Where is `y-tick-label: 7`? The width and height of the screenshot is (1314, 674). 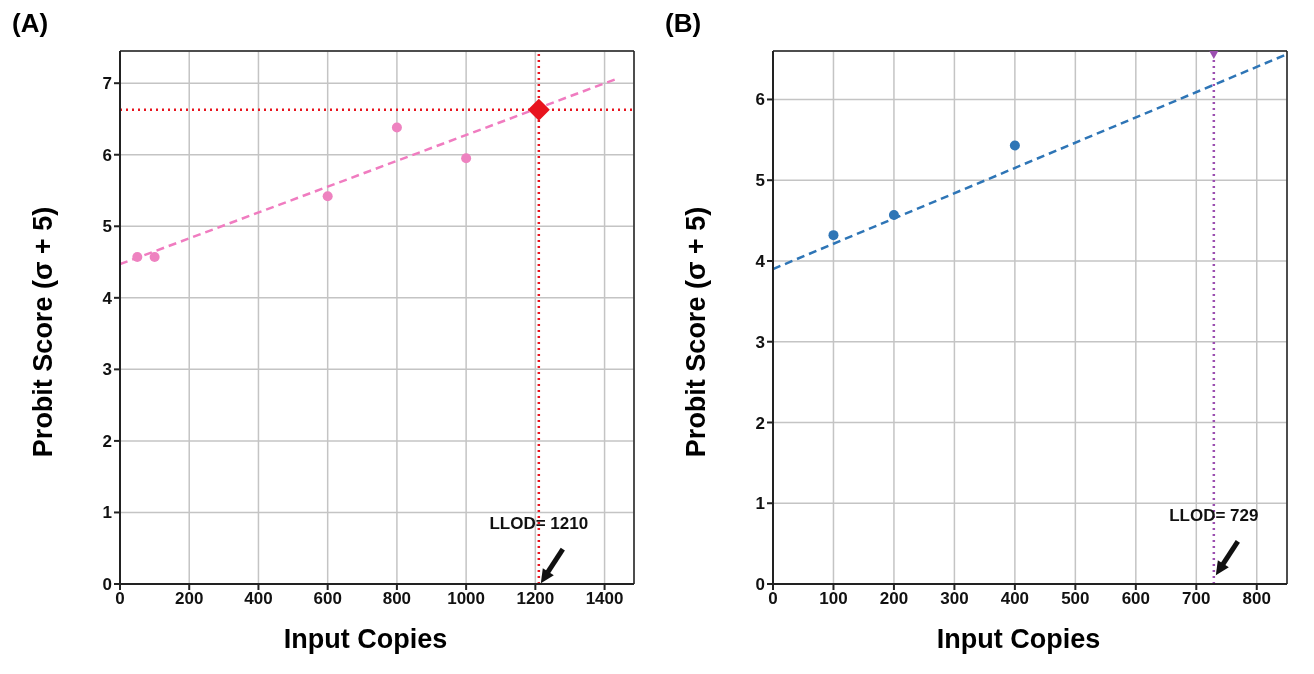
y-tick-label: 7 is located at coordinates (107, 84).